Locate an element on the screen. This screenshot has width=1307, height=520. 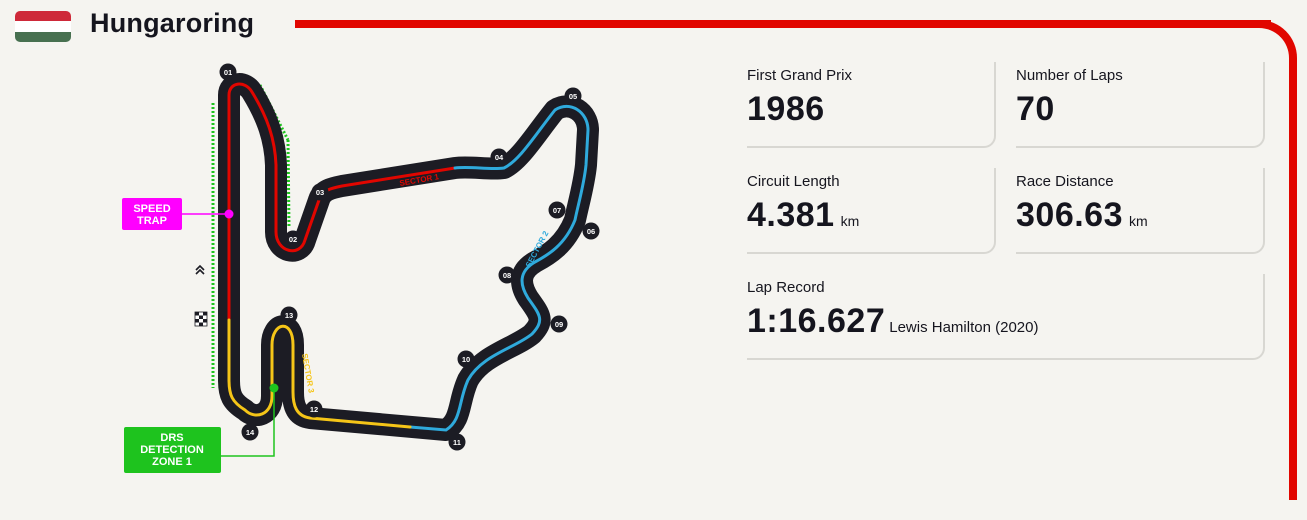
drs-label-2: DETECTION is located at coordinates (172, 450).